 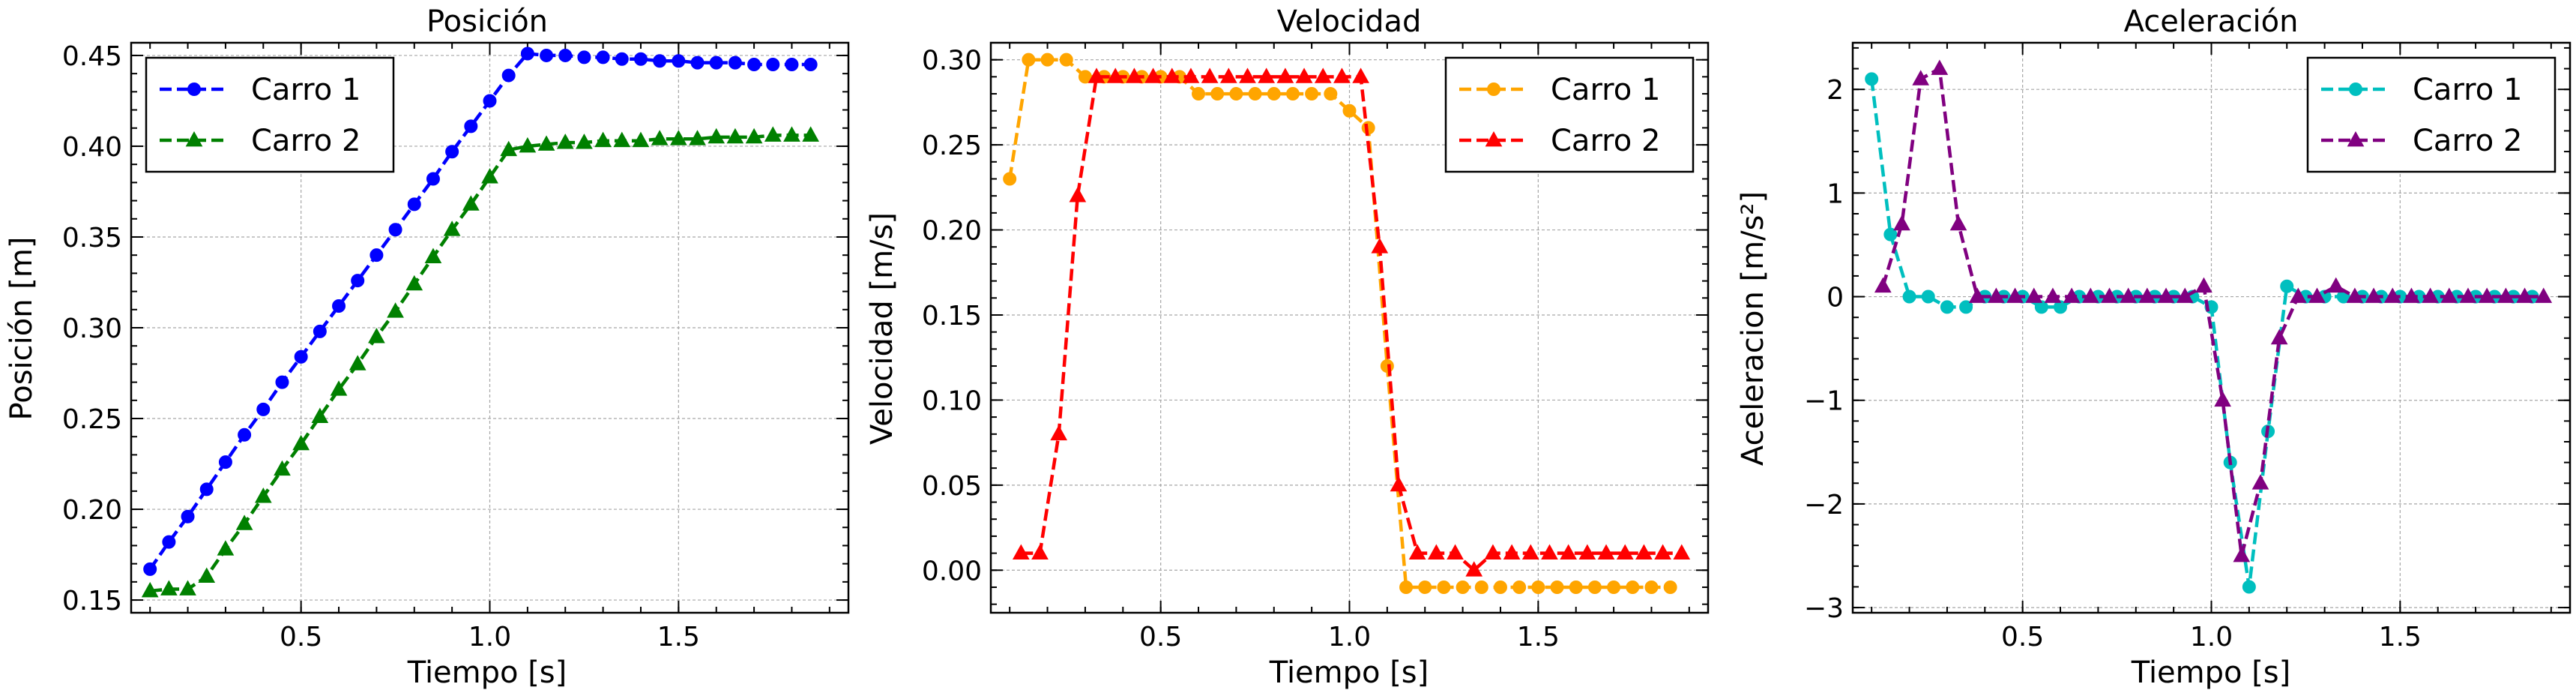 I want to click on y-tick-label: 2, so click(x=1835, y=90).